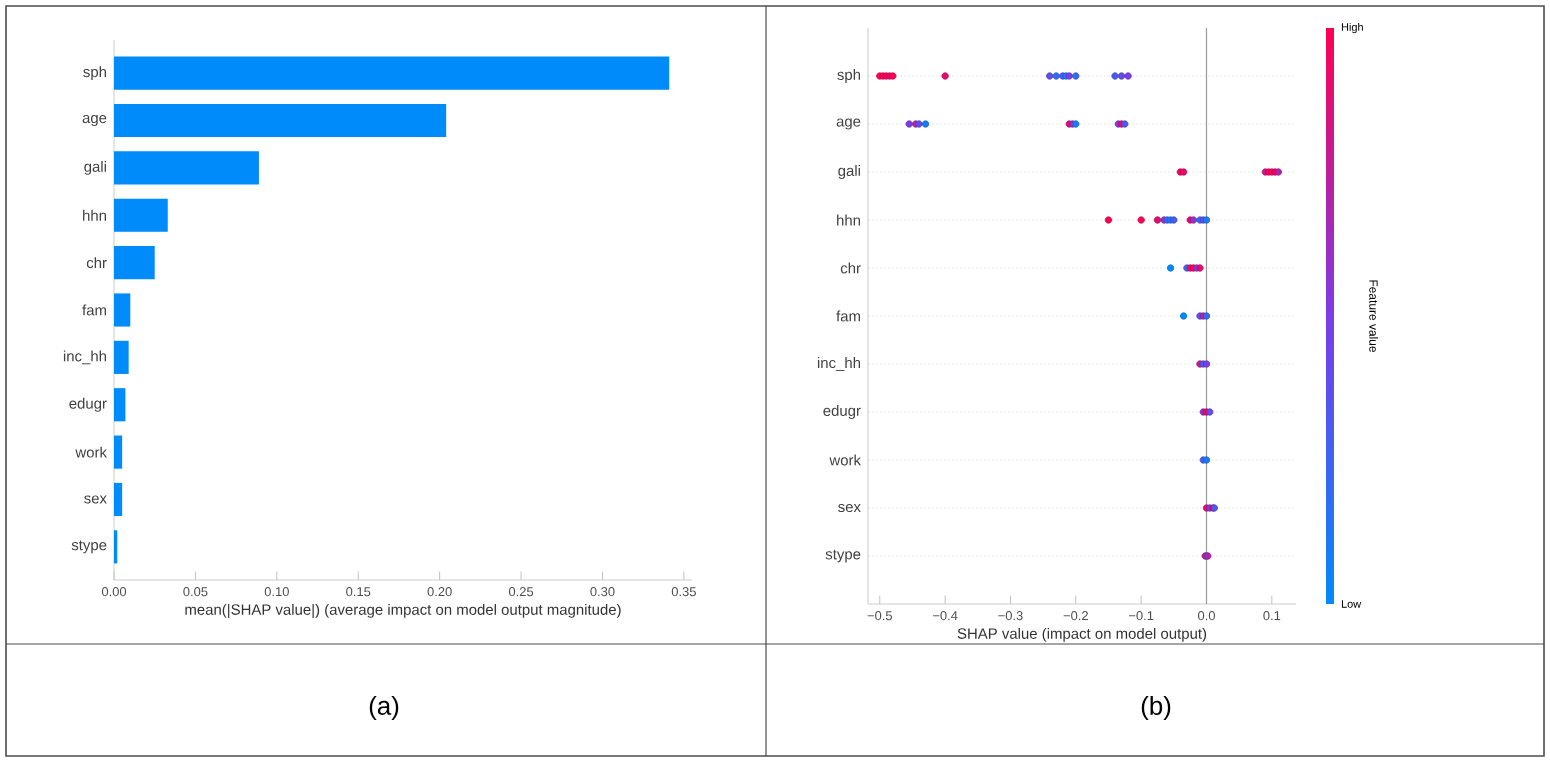 Image resolution: width=1550 pixels, height=762 pixels. Describe the element at coordinates (1156, 708) in the screenshot. I see `text: (b)` at that location.